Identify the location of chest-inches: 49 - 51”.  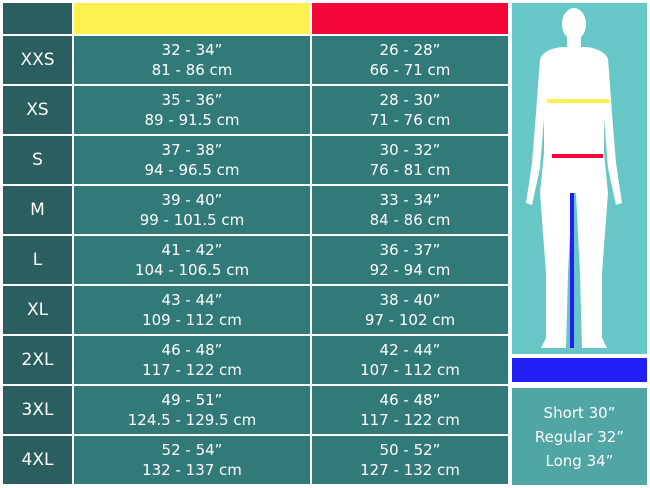
(192, 400).